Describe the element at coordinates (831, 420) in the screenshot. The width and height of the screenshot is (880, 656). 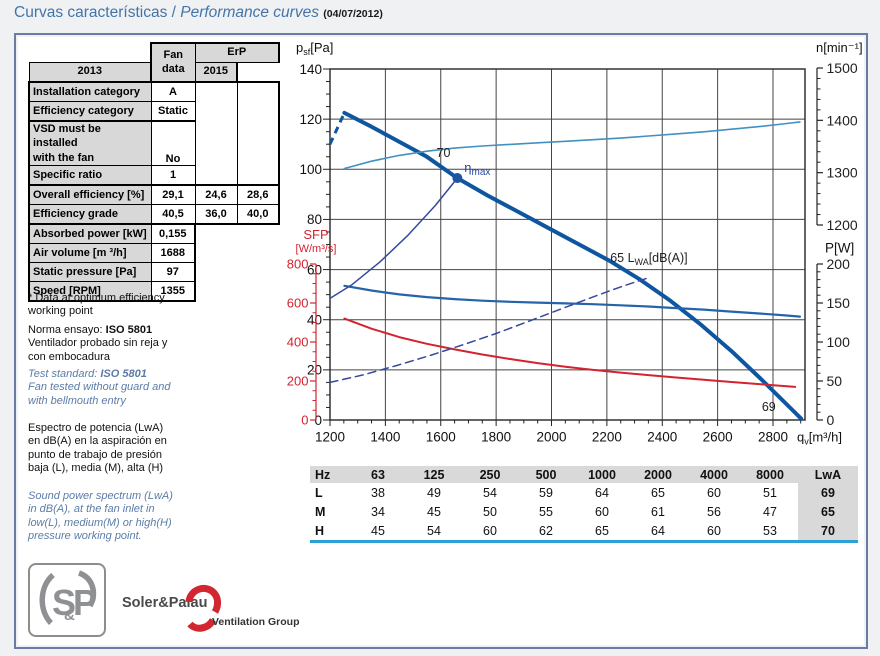
I see `secondary-tick-label: 0` at that location.